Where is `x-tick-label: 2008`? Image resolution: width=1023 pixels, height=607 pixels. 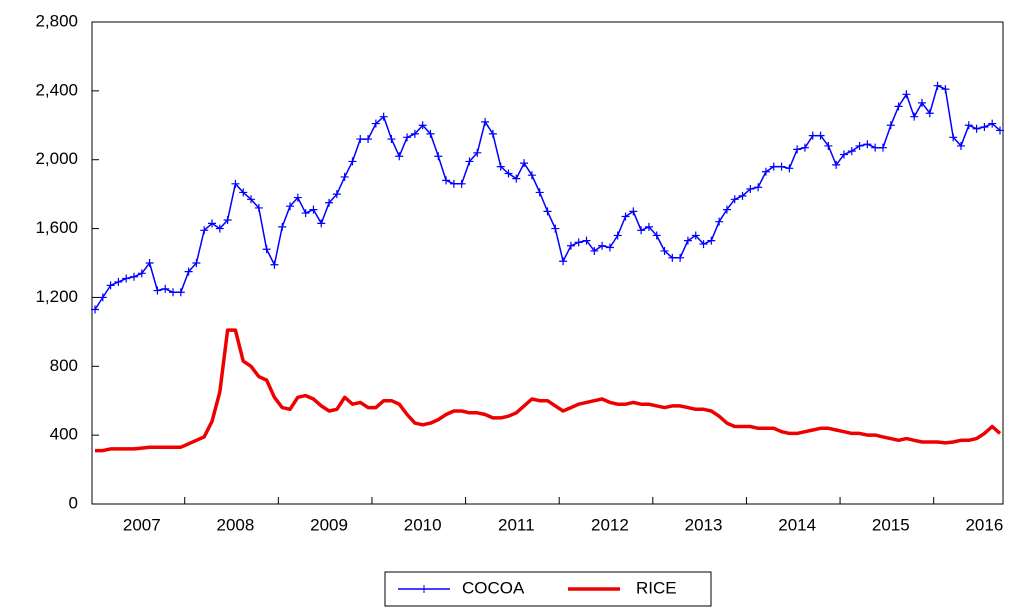
x-tick-label: 2008 is located at coordinates (236, 524).